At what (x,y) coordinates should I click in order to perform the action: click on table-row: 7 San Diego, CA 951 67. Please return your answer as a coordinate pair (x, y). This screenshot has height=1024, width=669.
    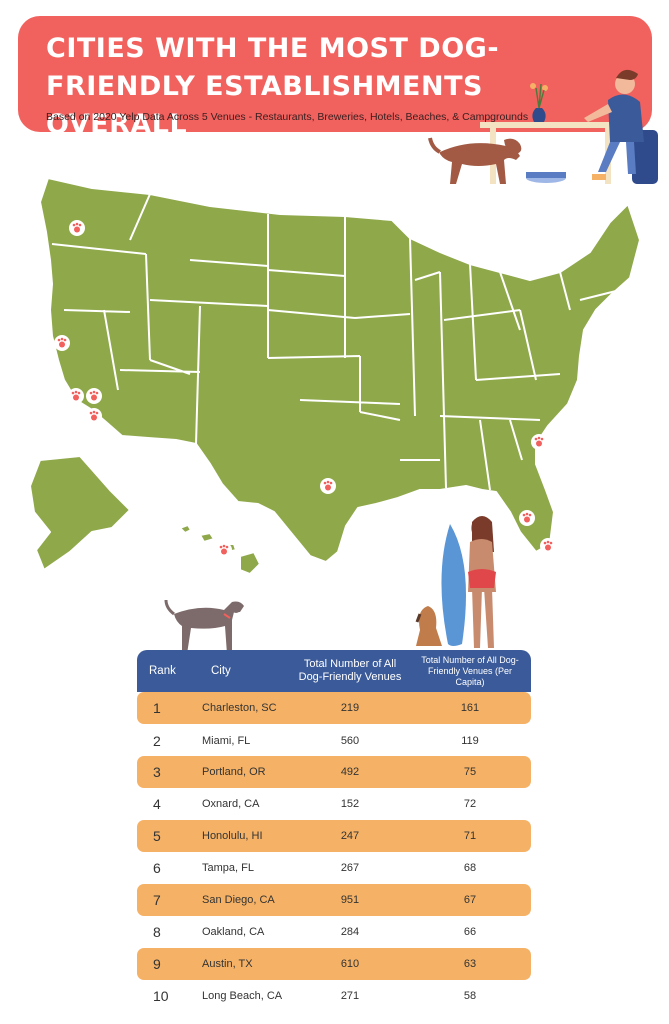
    Looking at the image, I should click on (334, 900).